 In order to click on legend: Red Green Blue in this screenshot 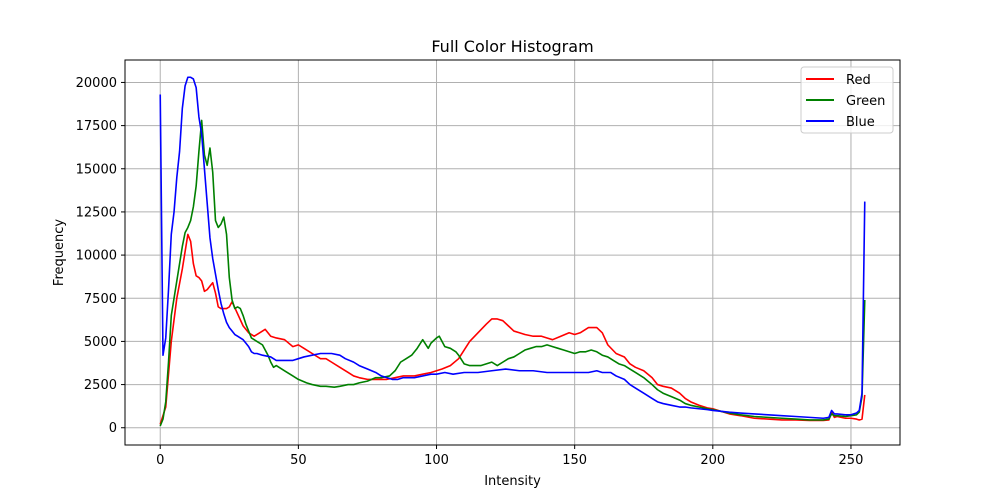, I will do `click(847, 100)`.